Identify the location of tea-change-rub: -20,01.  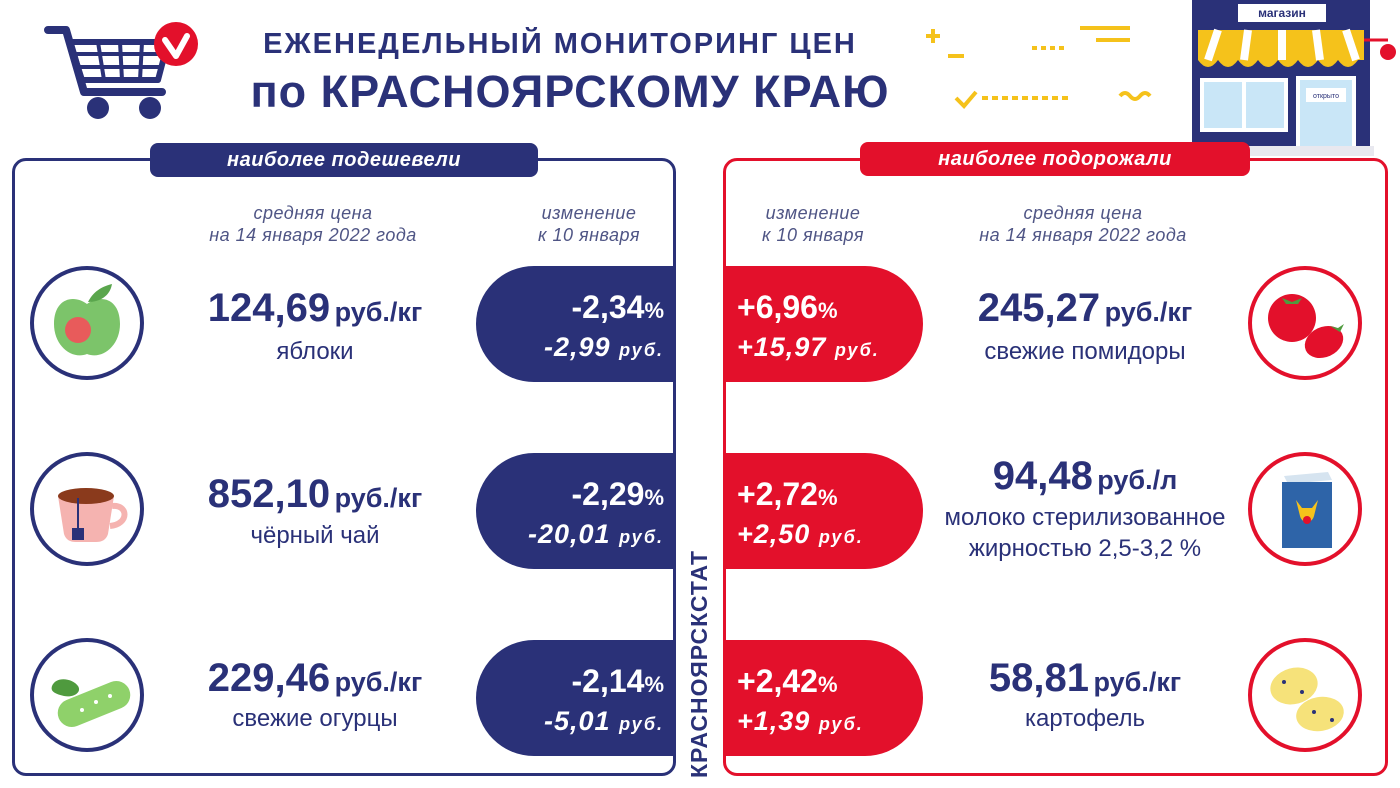
(569, 534).